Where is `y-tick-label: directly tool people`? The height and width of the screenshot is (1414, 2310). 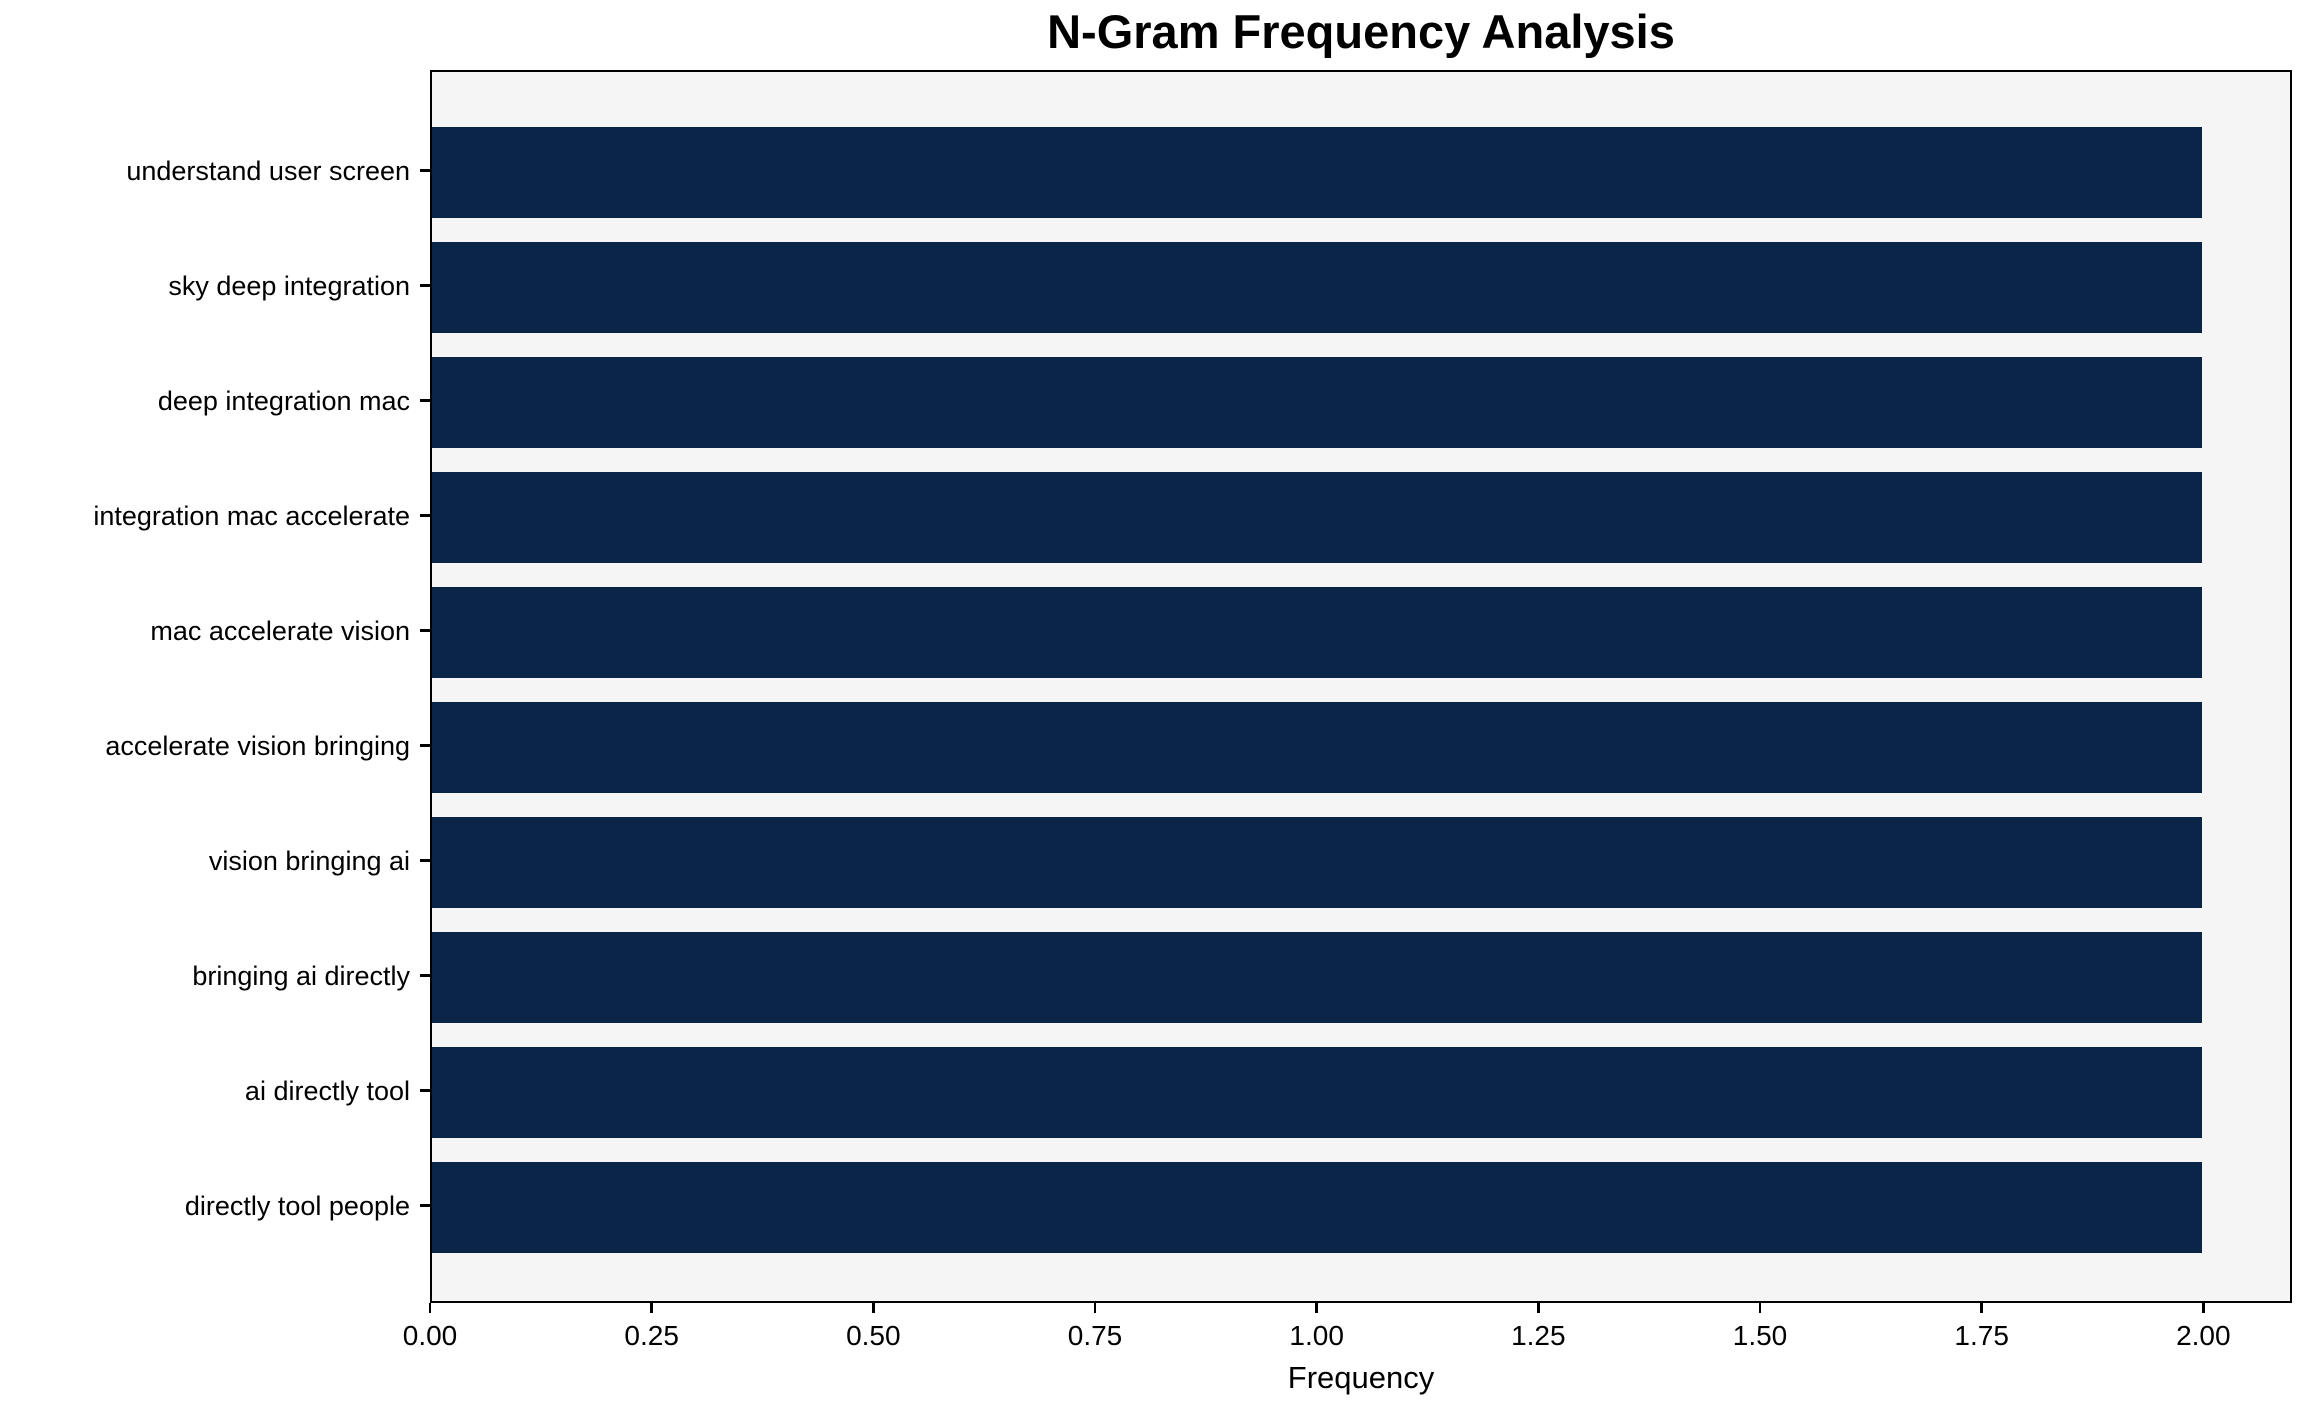 y-tick-label: directly tool people is located at coordinates (297, 1205).